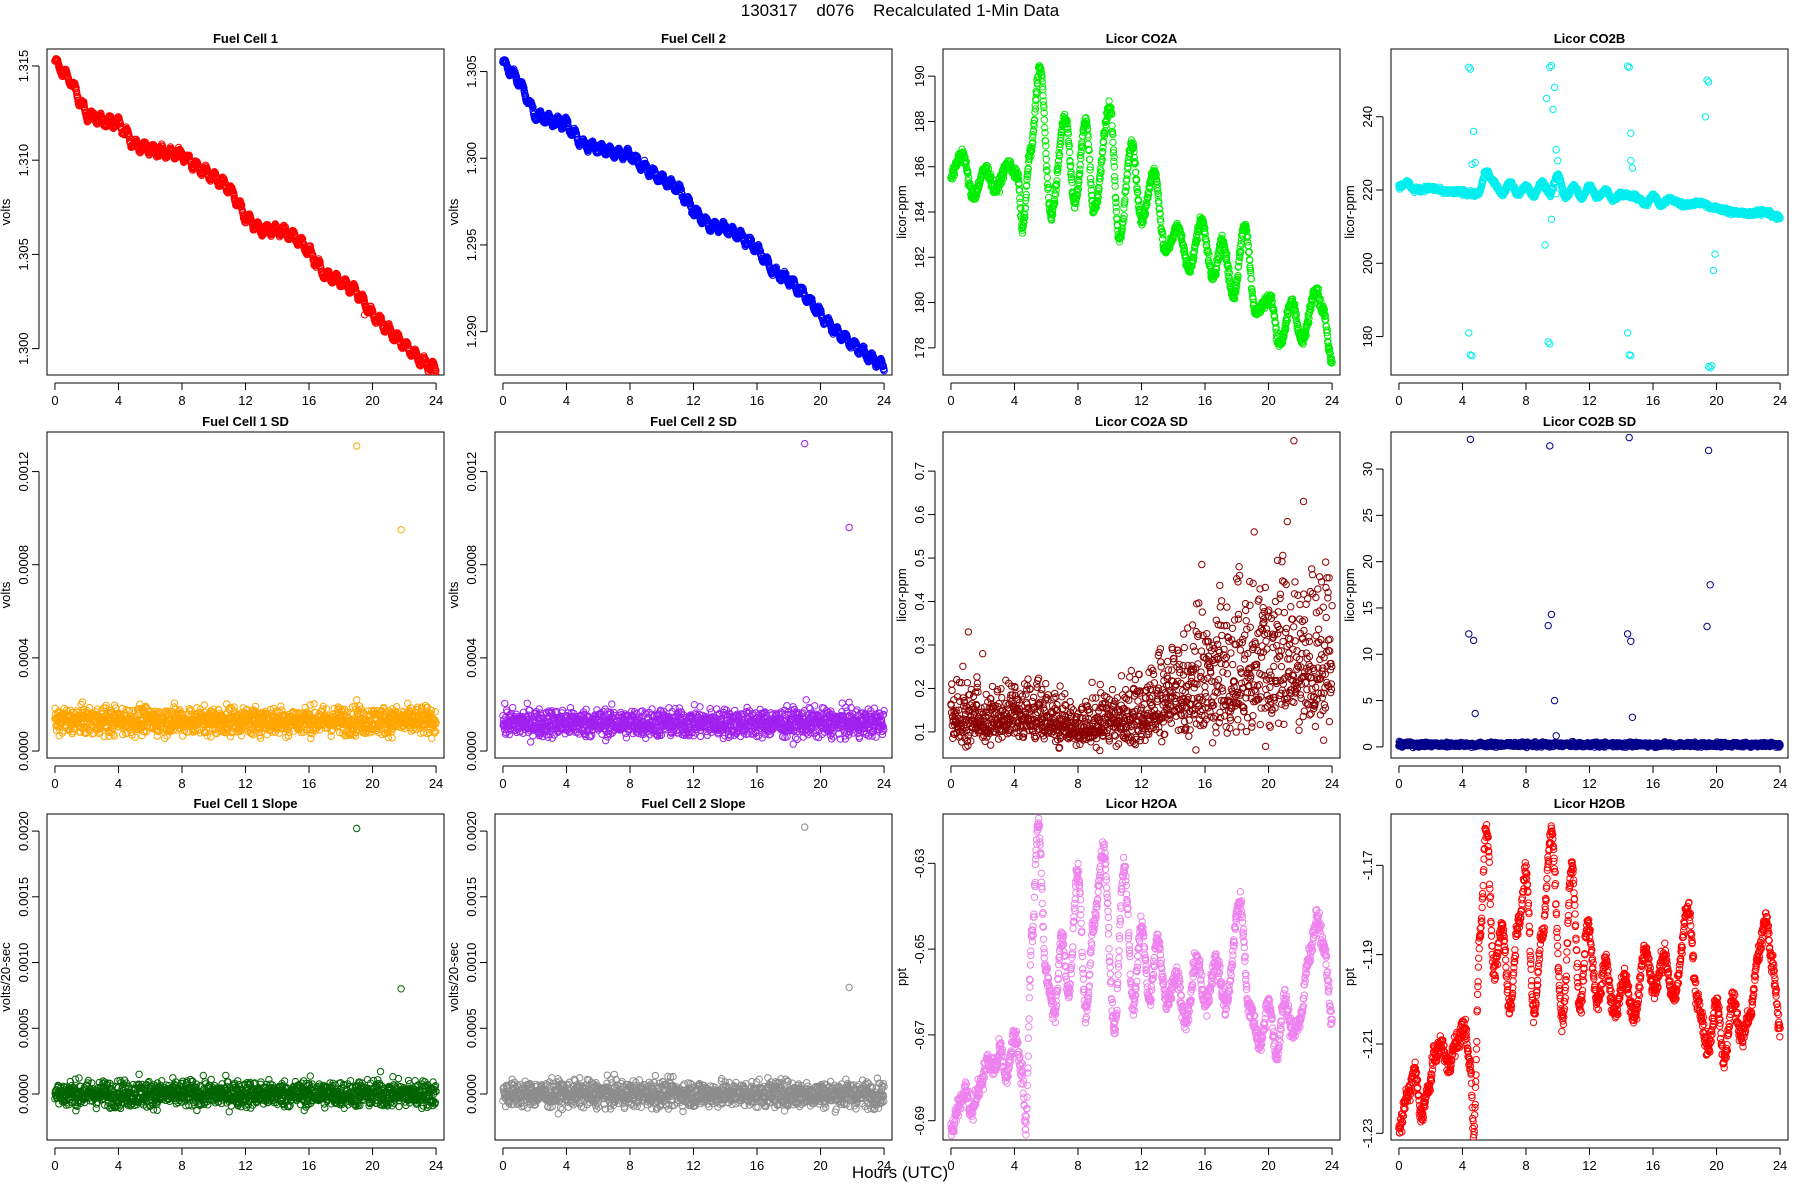 This screenshot has width=1800, height=1200. I want to click on plot-frame, so click(1141, 212).